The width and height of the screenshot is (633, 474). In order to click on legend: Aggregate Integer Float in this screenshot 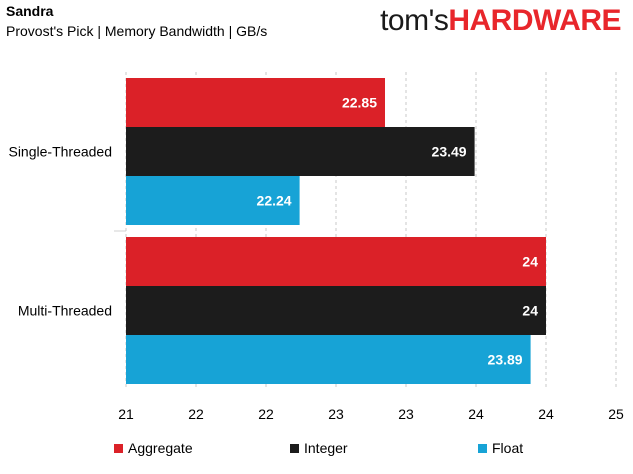, I will do `click(316, 450)`.